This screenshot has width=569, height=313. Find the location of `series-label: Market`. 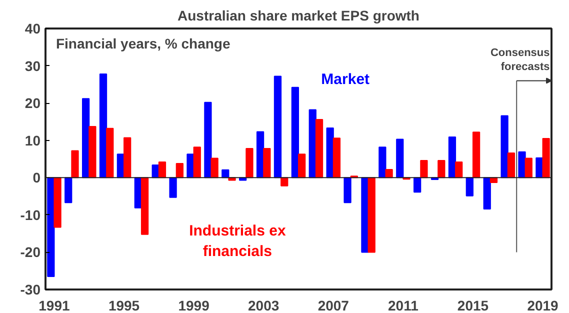

series-label: Market is located at coordinates (345, 79).